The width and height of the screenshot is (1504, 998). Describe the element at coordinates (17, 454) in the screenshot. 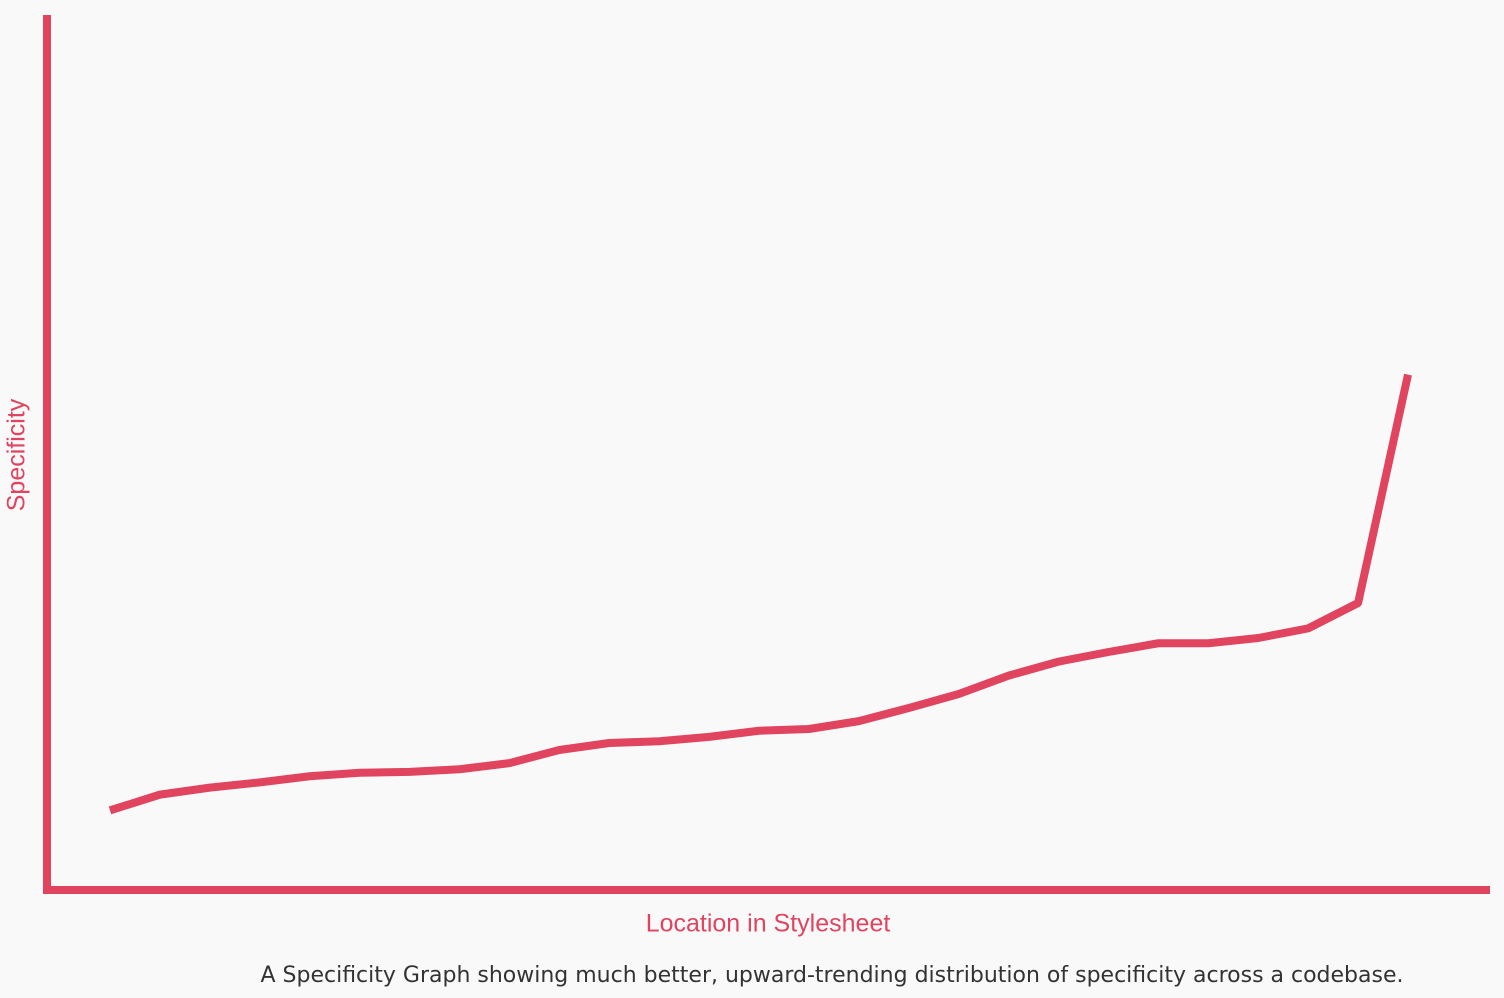

I see `y-axis-label: Specificity` at that location.